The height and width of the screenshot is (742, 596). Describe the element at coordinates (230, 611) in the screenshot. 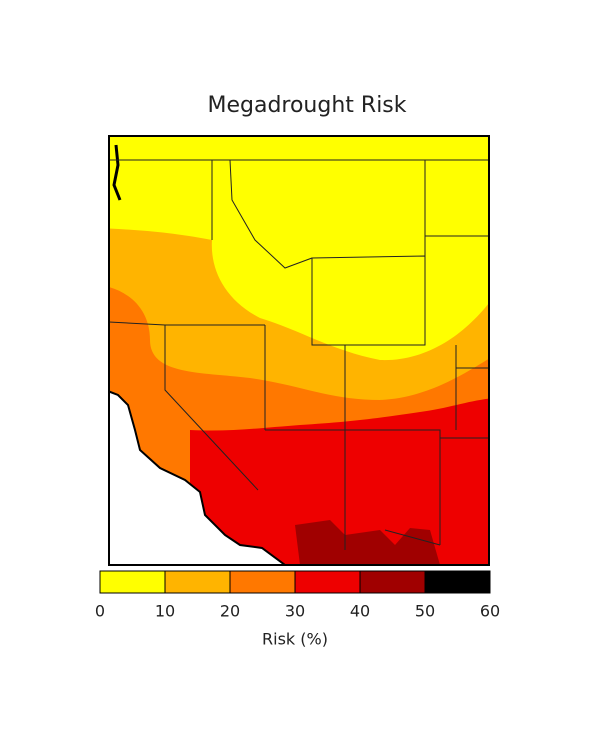

I see `colorbar-tick-label: 20` at that location.